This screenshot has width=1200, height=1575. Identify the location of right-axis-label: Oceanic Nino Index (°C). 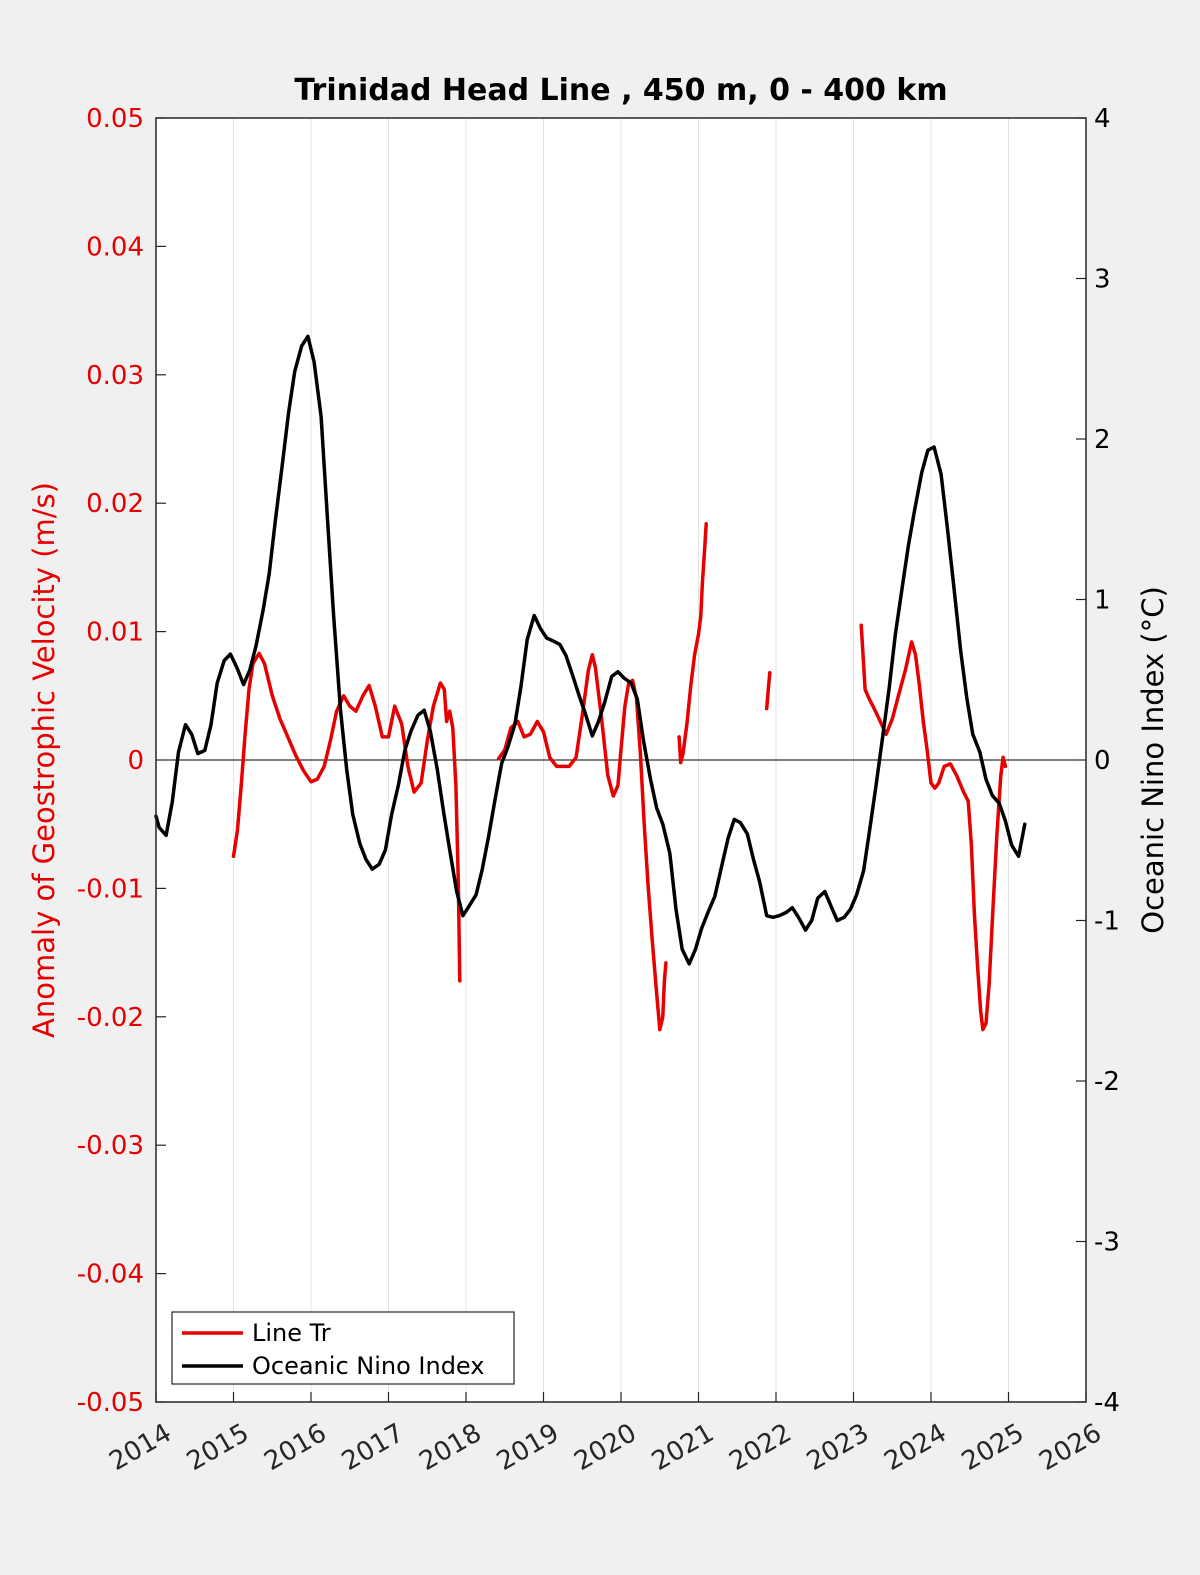
(1153, 760).